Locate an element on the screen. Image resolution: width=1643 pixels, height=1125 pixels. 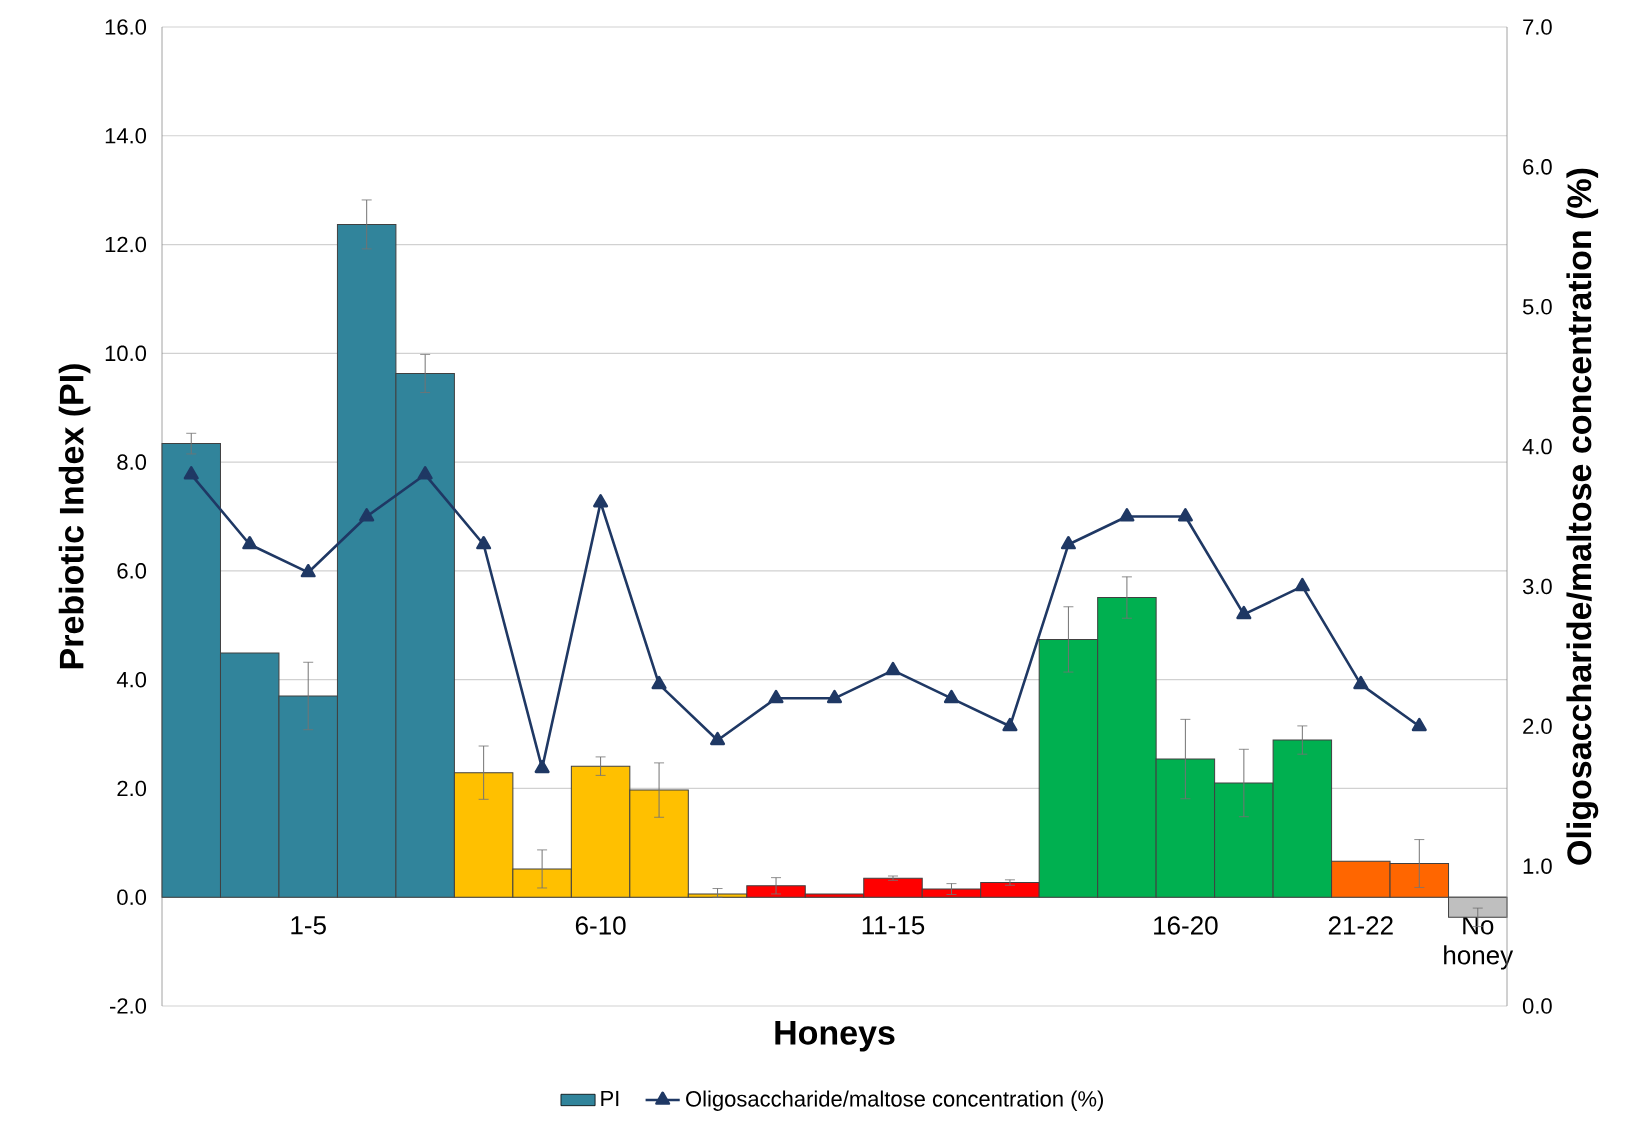
y-tick-label: 8.0 is located at coordinates (132, 462).